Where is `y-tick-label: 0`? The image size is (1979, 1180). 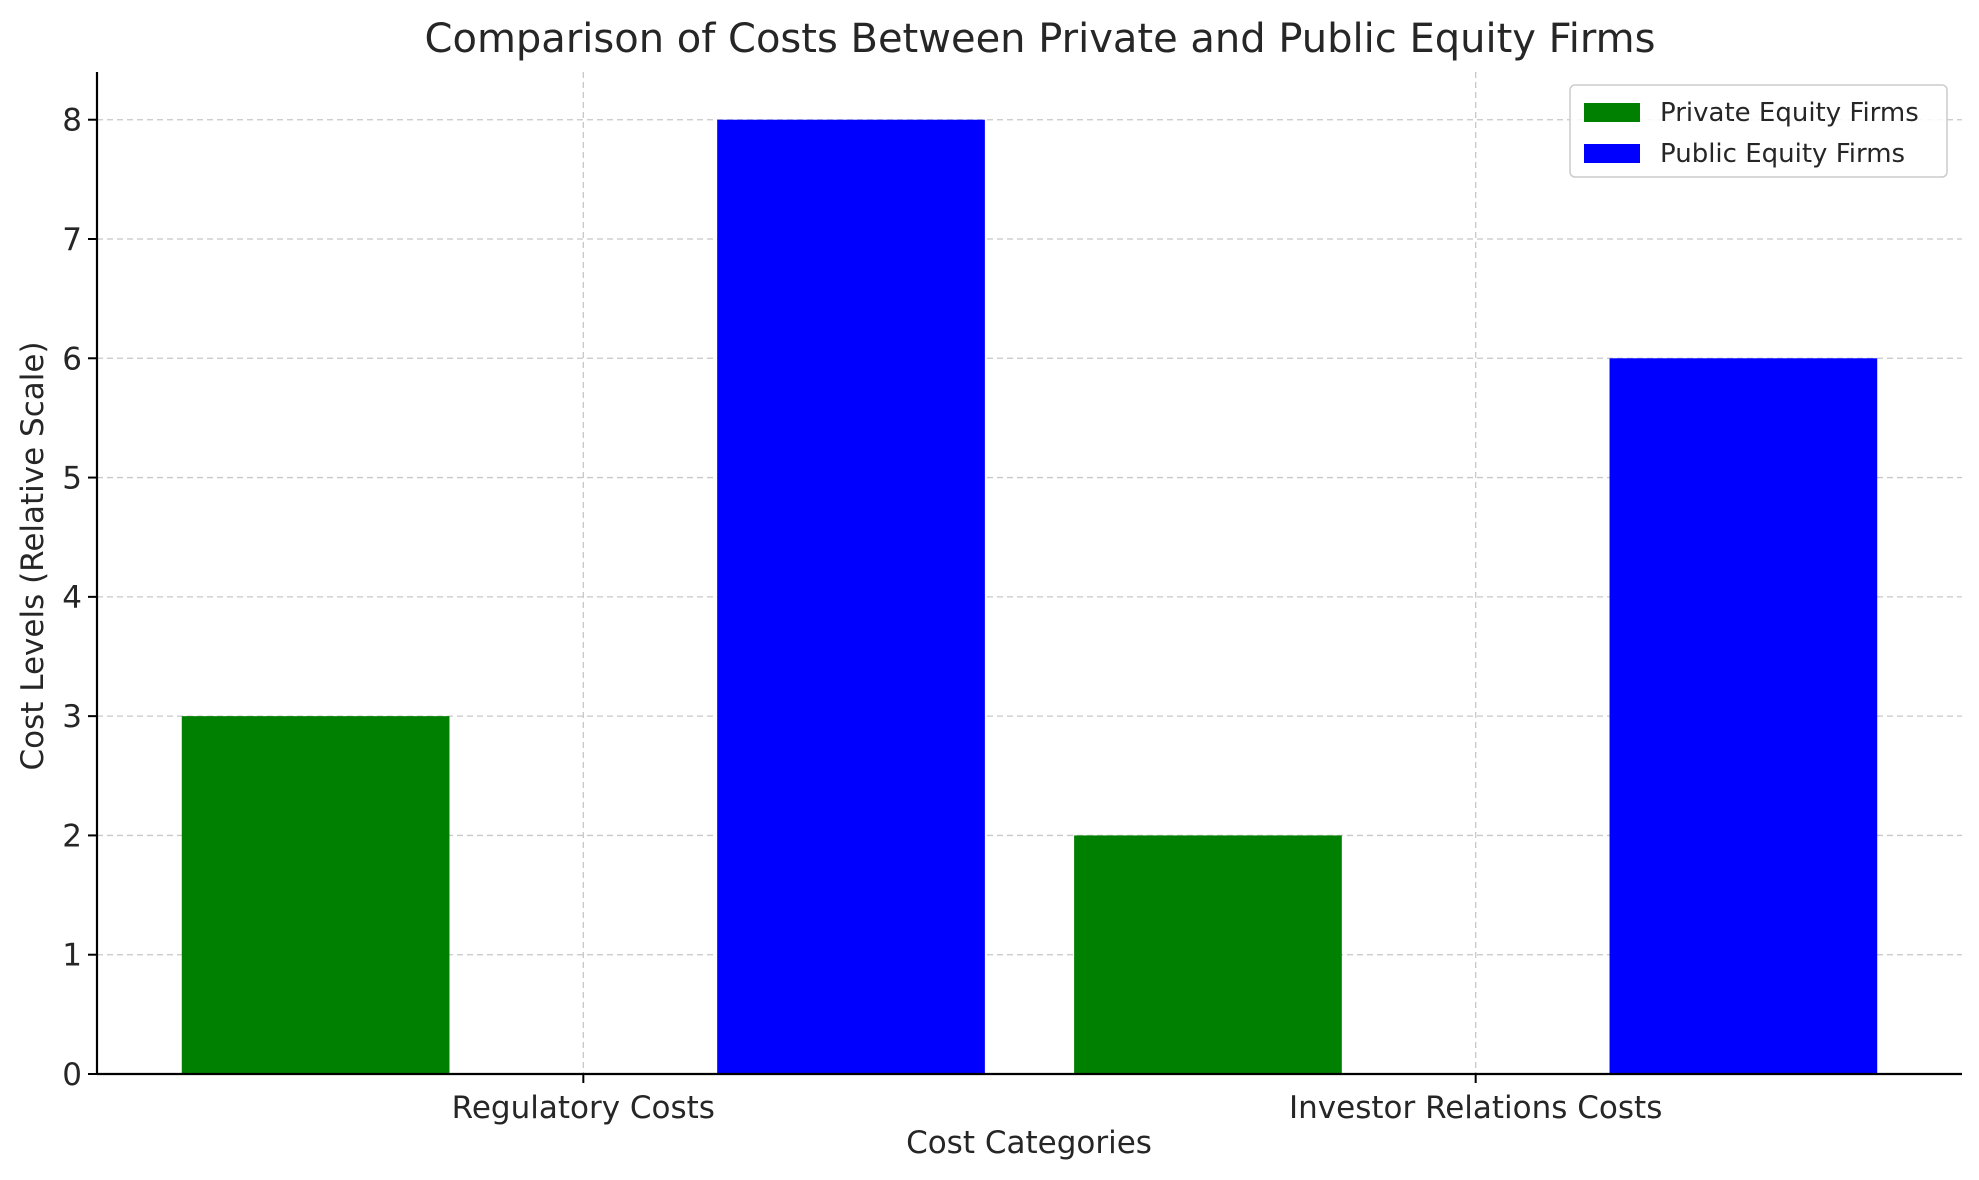
y-tick-label: 0 is located at coordinates (72, 1075).